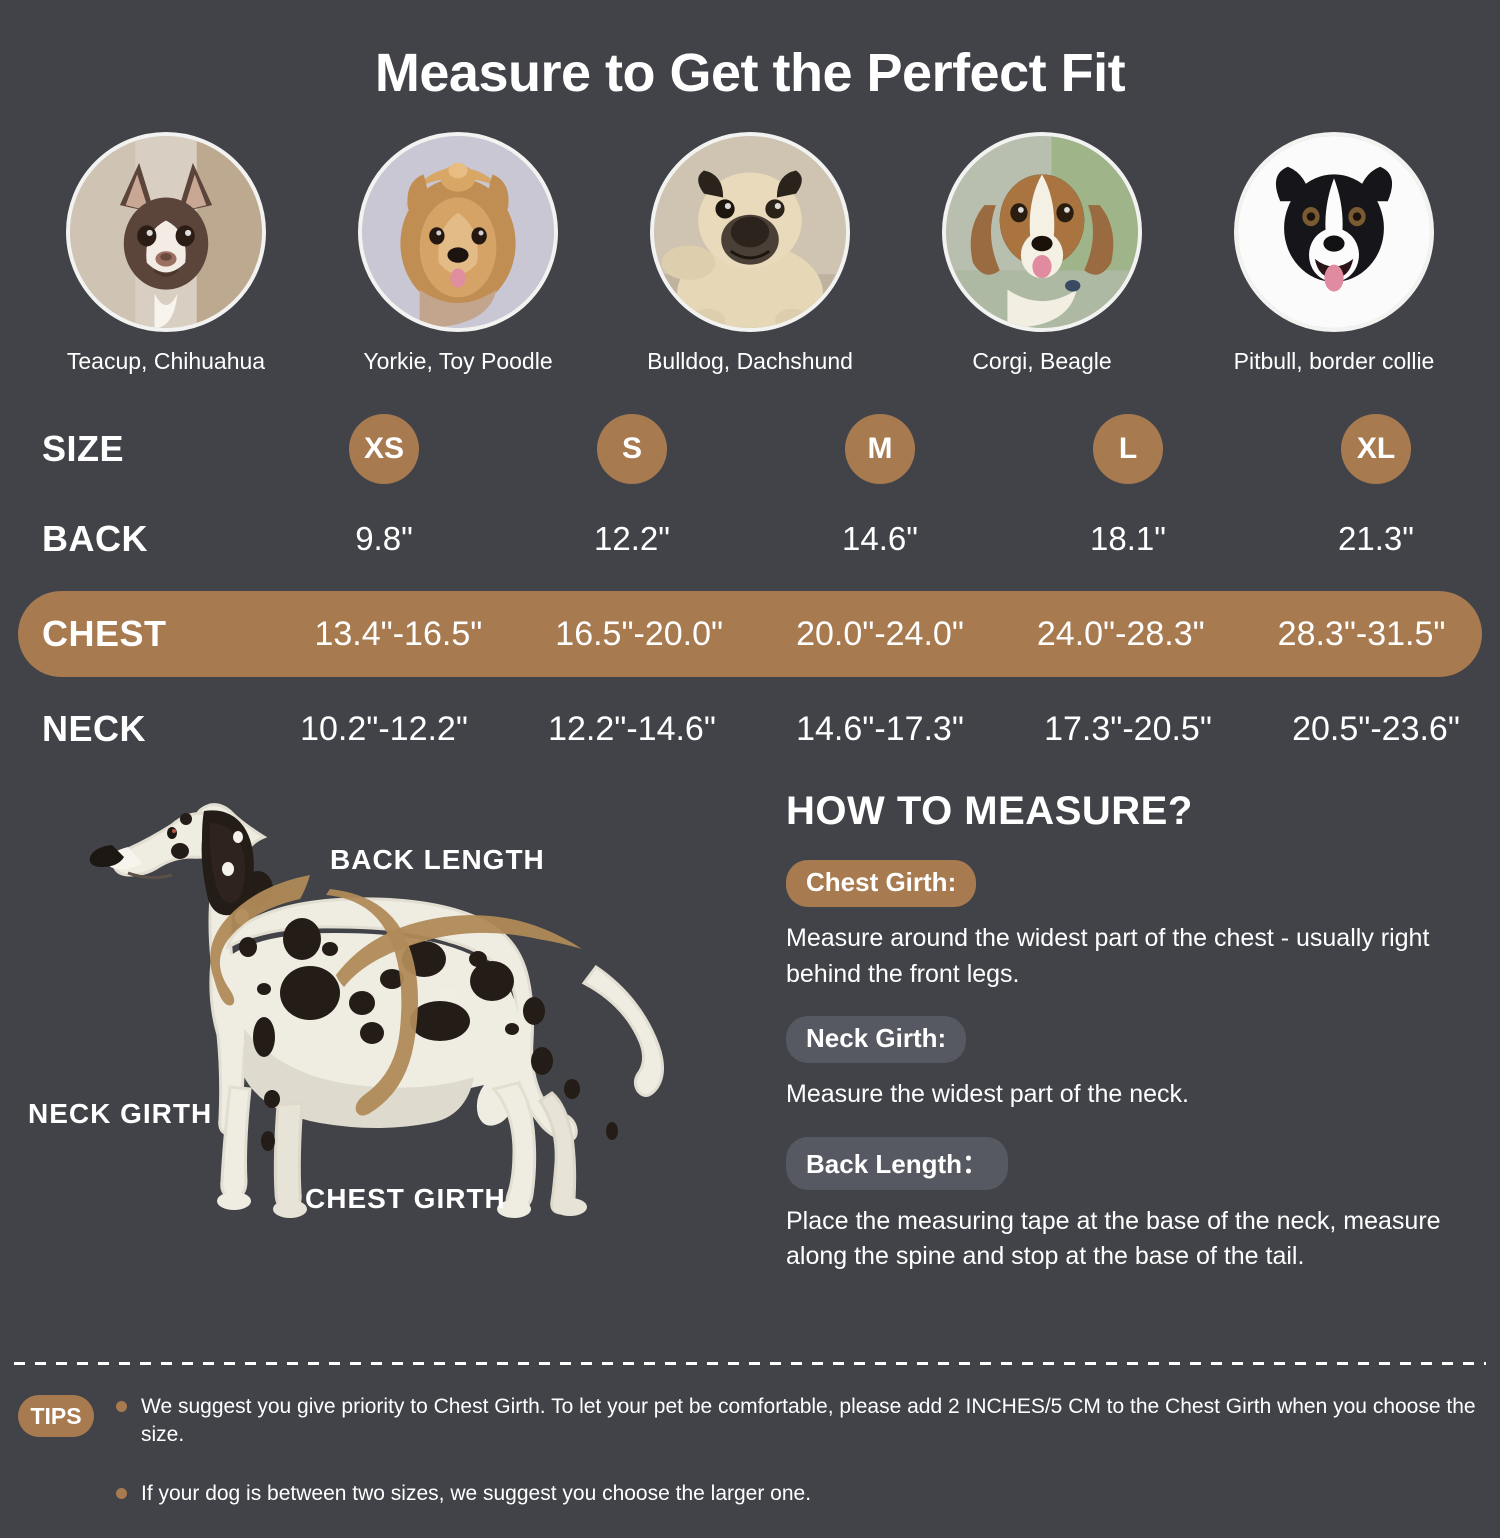 Image resolution: width=1500 pixels, height=1538 pixels. I want to click on size-cell: L, so click(1128, 449).